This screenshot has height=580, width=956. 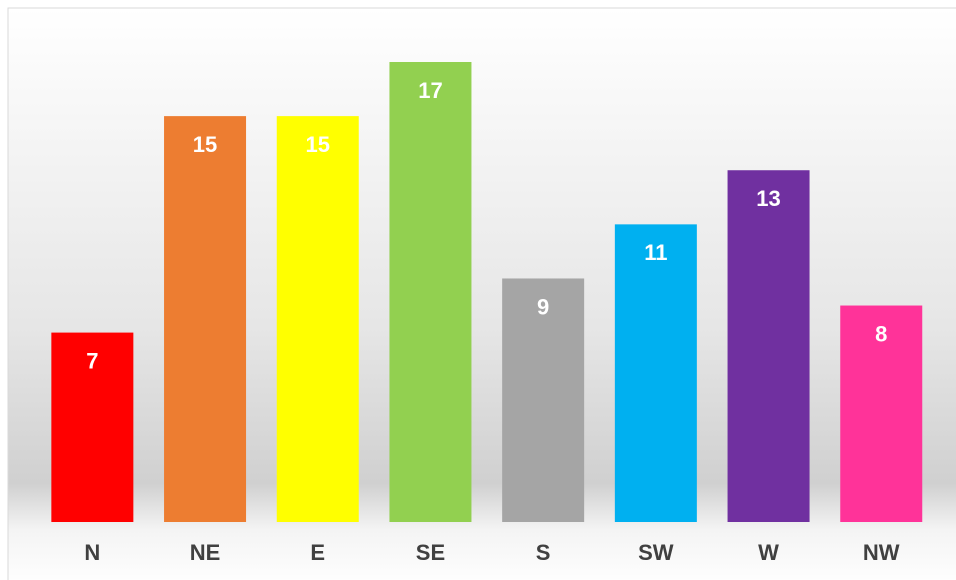 What do you see at coordinates (92, 552) in the screenshot?
I see `x-tick-label: N` at bounding box center [92, 552].